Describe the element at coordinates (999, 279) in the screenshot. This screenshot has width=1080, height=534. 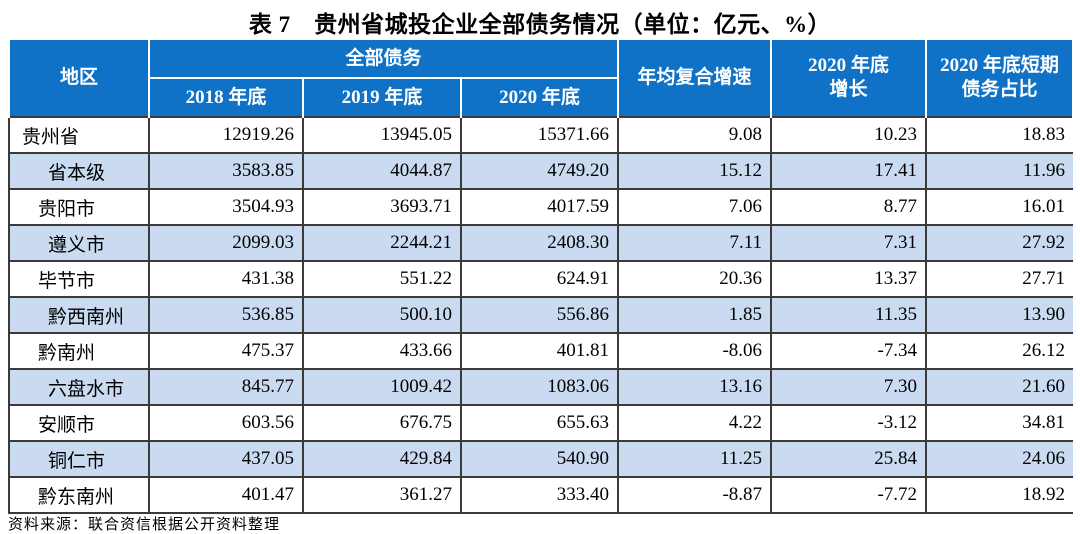
I see `value-cell: 27.71` at that location.